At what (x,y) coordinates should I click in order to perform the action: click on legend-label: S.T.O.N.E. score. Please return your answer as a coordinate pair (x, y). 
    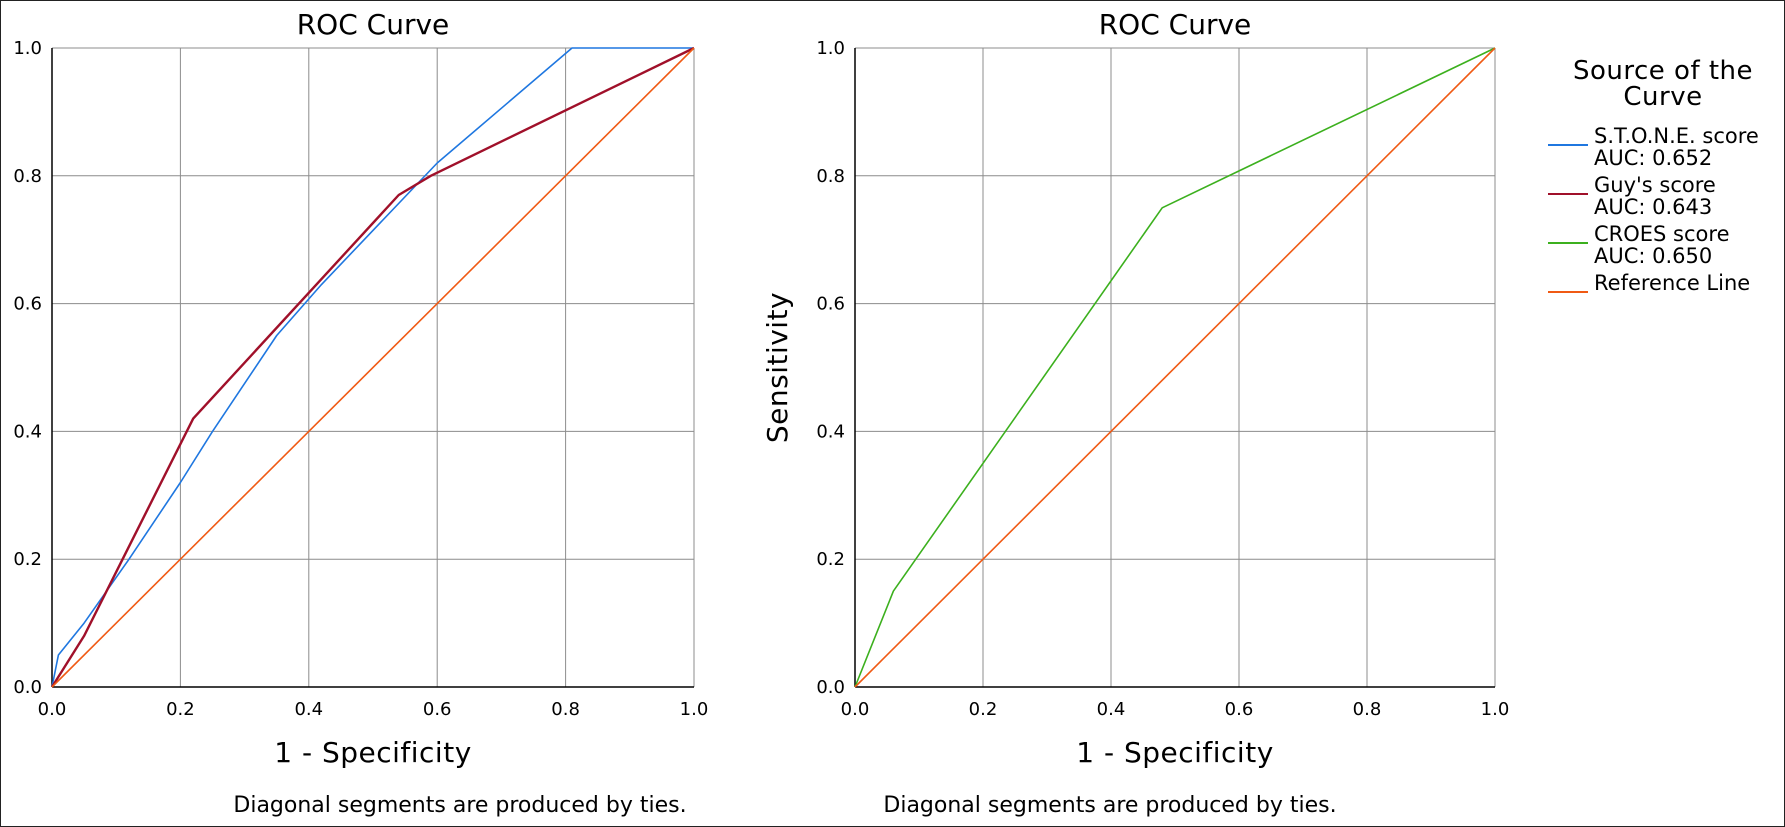
    Looking at the image, I should click on (1676, 136).